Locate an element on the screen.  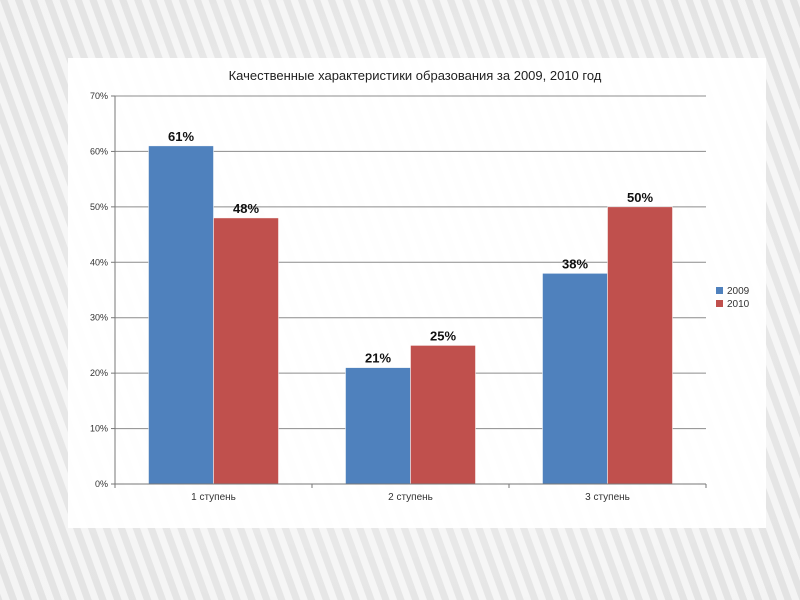
category-label: 1 ступень is located at coordinates (213, 497).